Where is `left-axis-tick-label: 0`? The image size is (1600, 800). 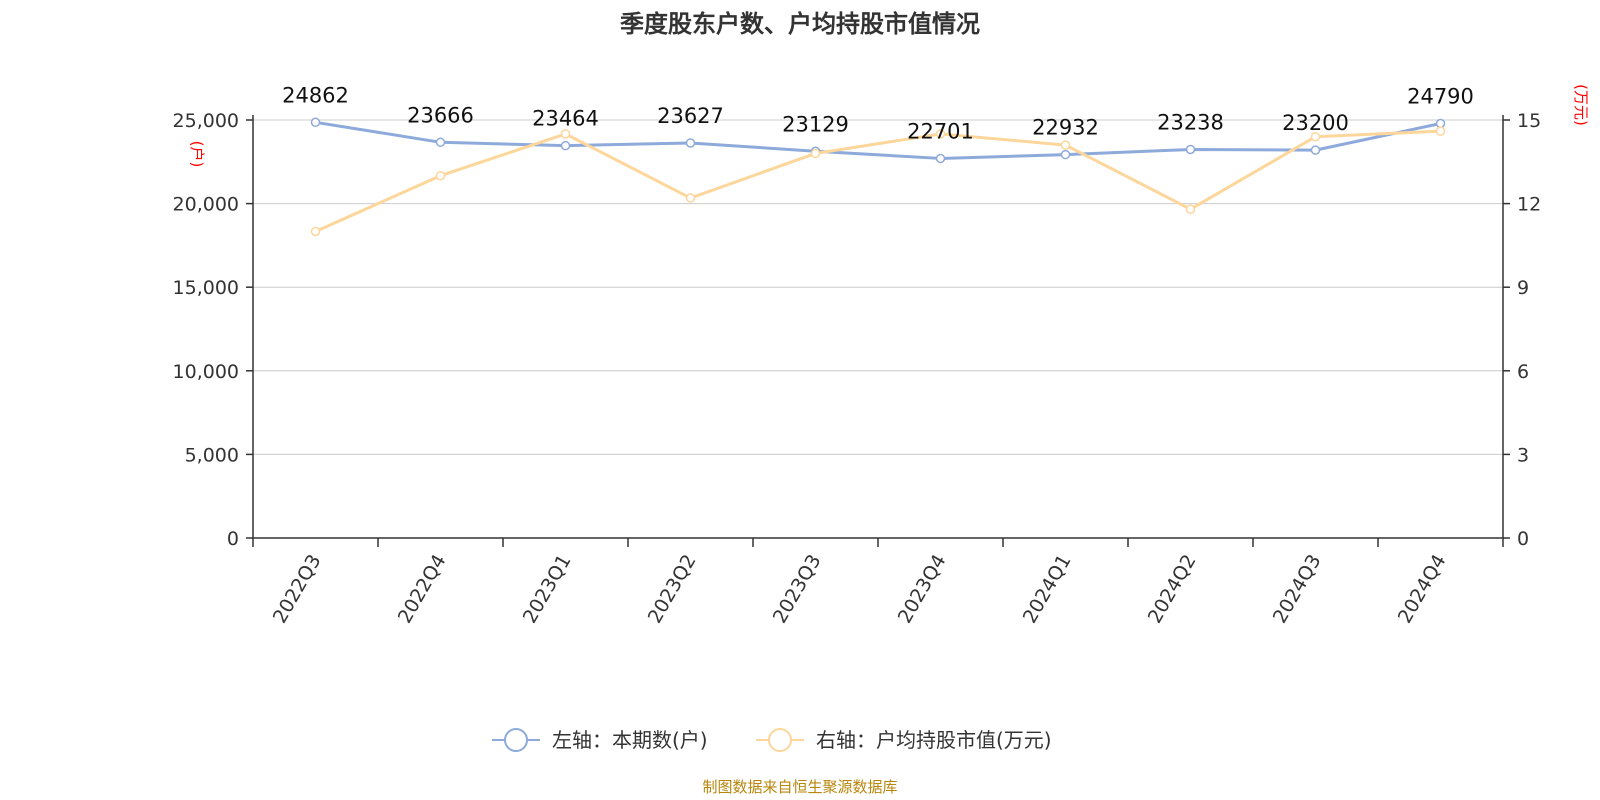
left-axis-tick-label: 0 is located at coordinates (233, 539).